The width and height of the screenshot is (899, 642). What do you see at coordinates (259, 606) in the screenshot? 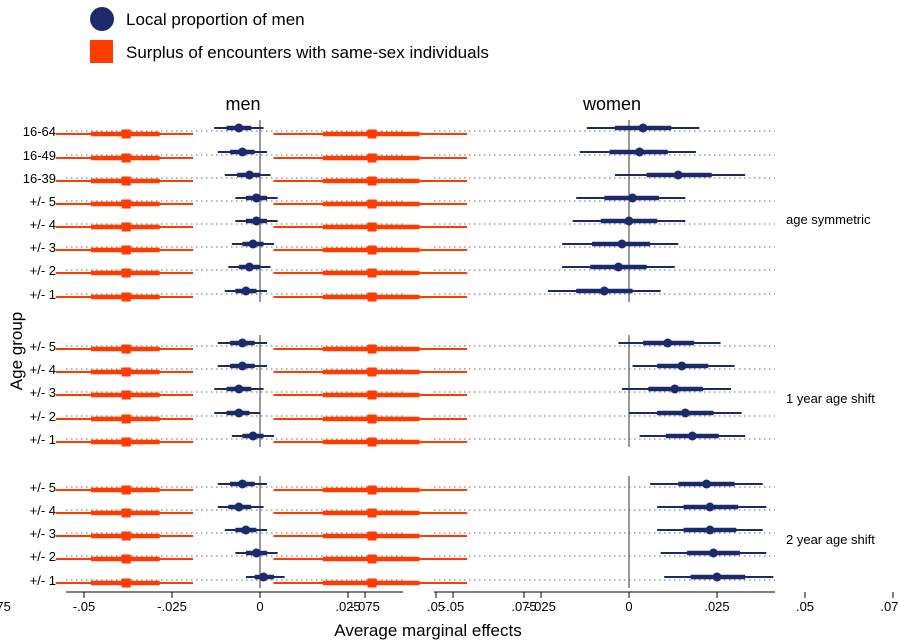
I see `x-tick-label-men: 0` at bounding box center [259, 606].